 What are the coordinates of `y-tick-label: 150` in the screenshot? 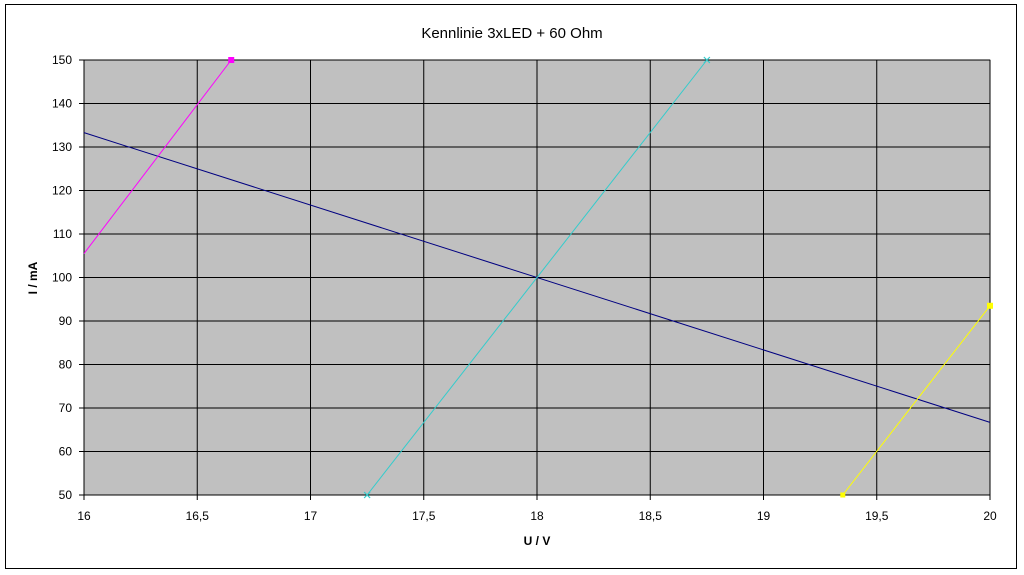 It's located at (62, 60).